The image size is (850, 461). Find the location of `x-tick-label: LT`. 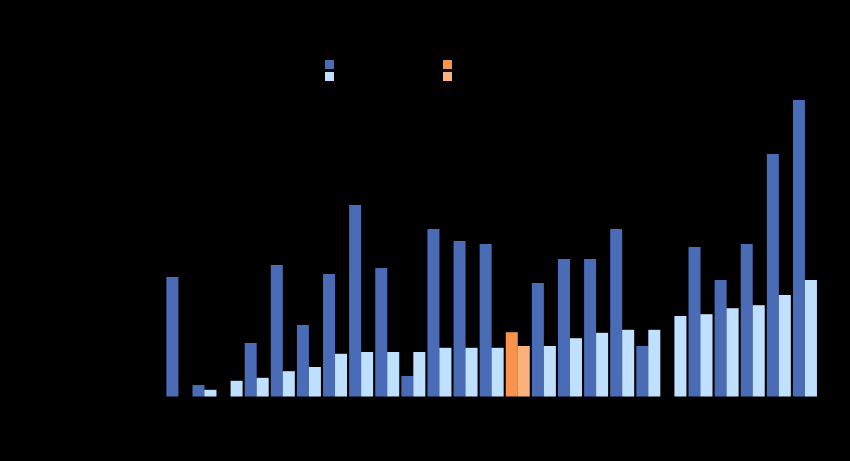

x-tick-label: LT is located at coordinates (648, 407).